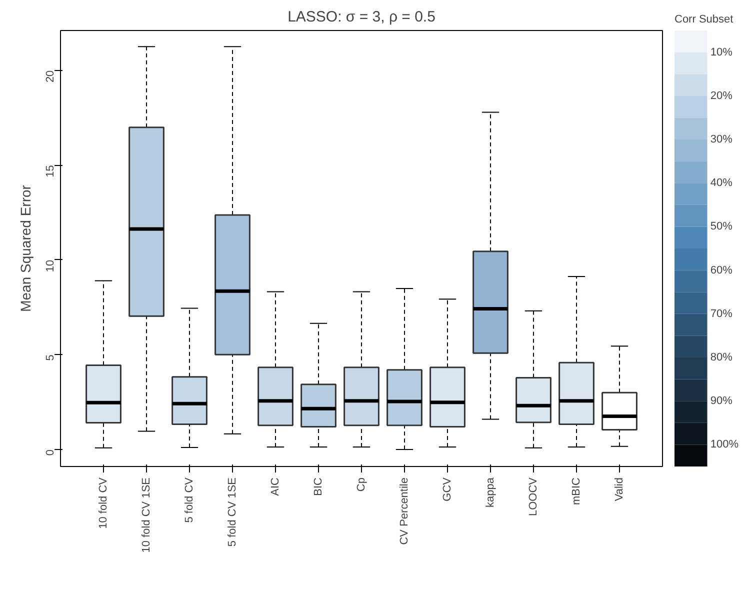 The image size is (756, 596). I want to click on x-tick-label: 10 fold CV 1SE, so click(146, 515).